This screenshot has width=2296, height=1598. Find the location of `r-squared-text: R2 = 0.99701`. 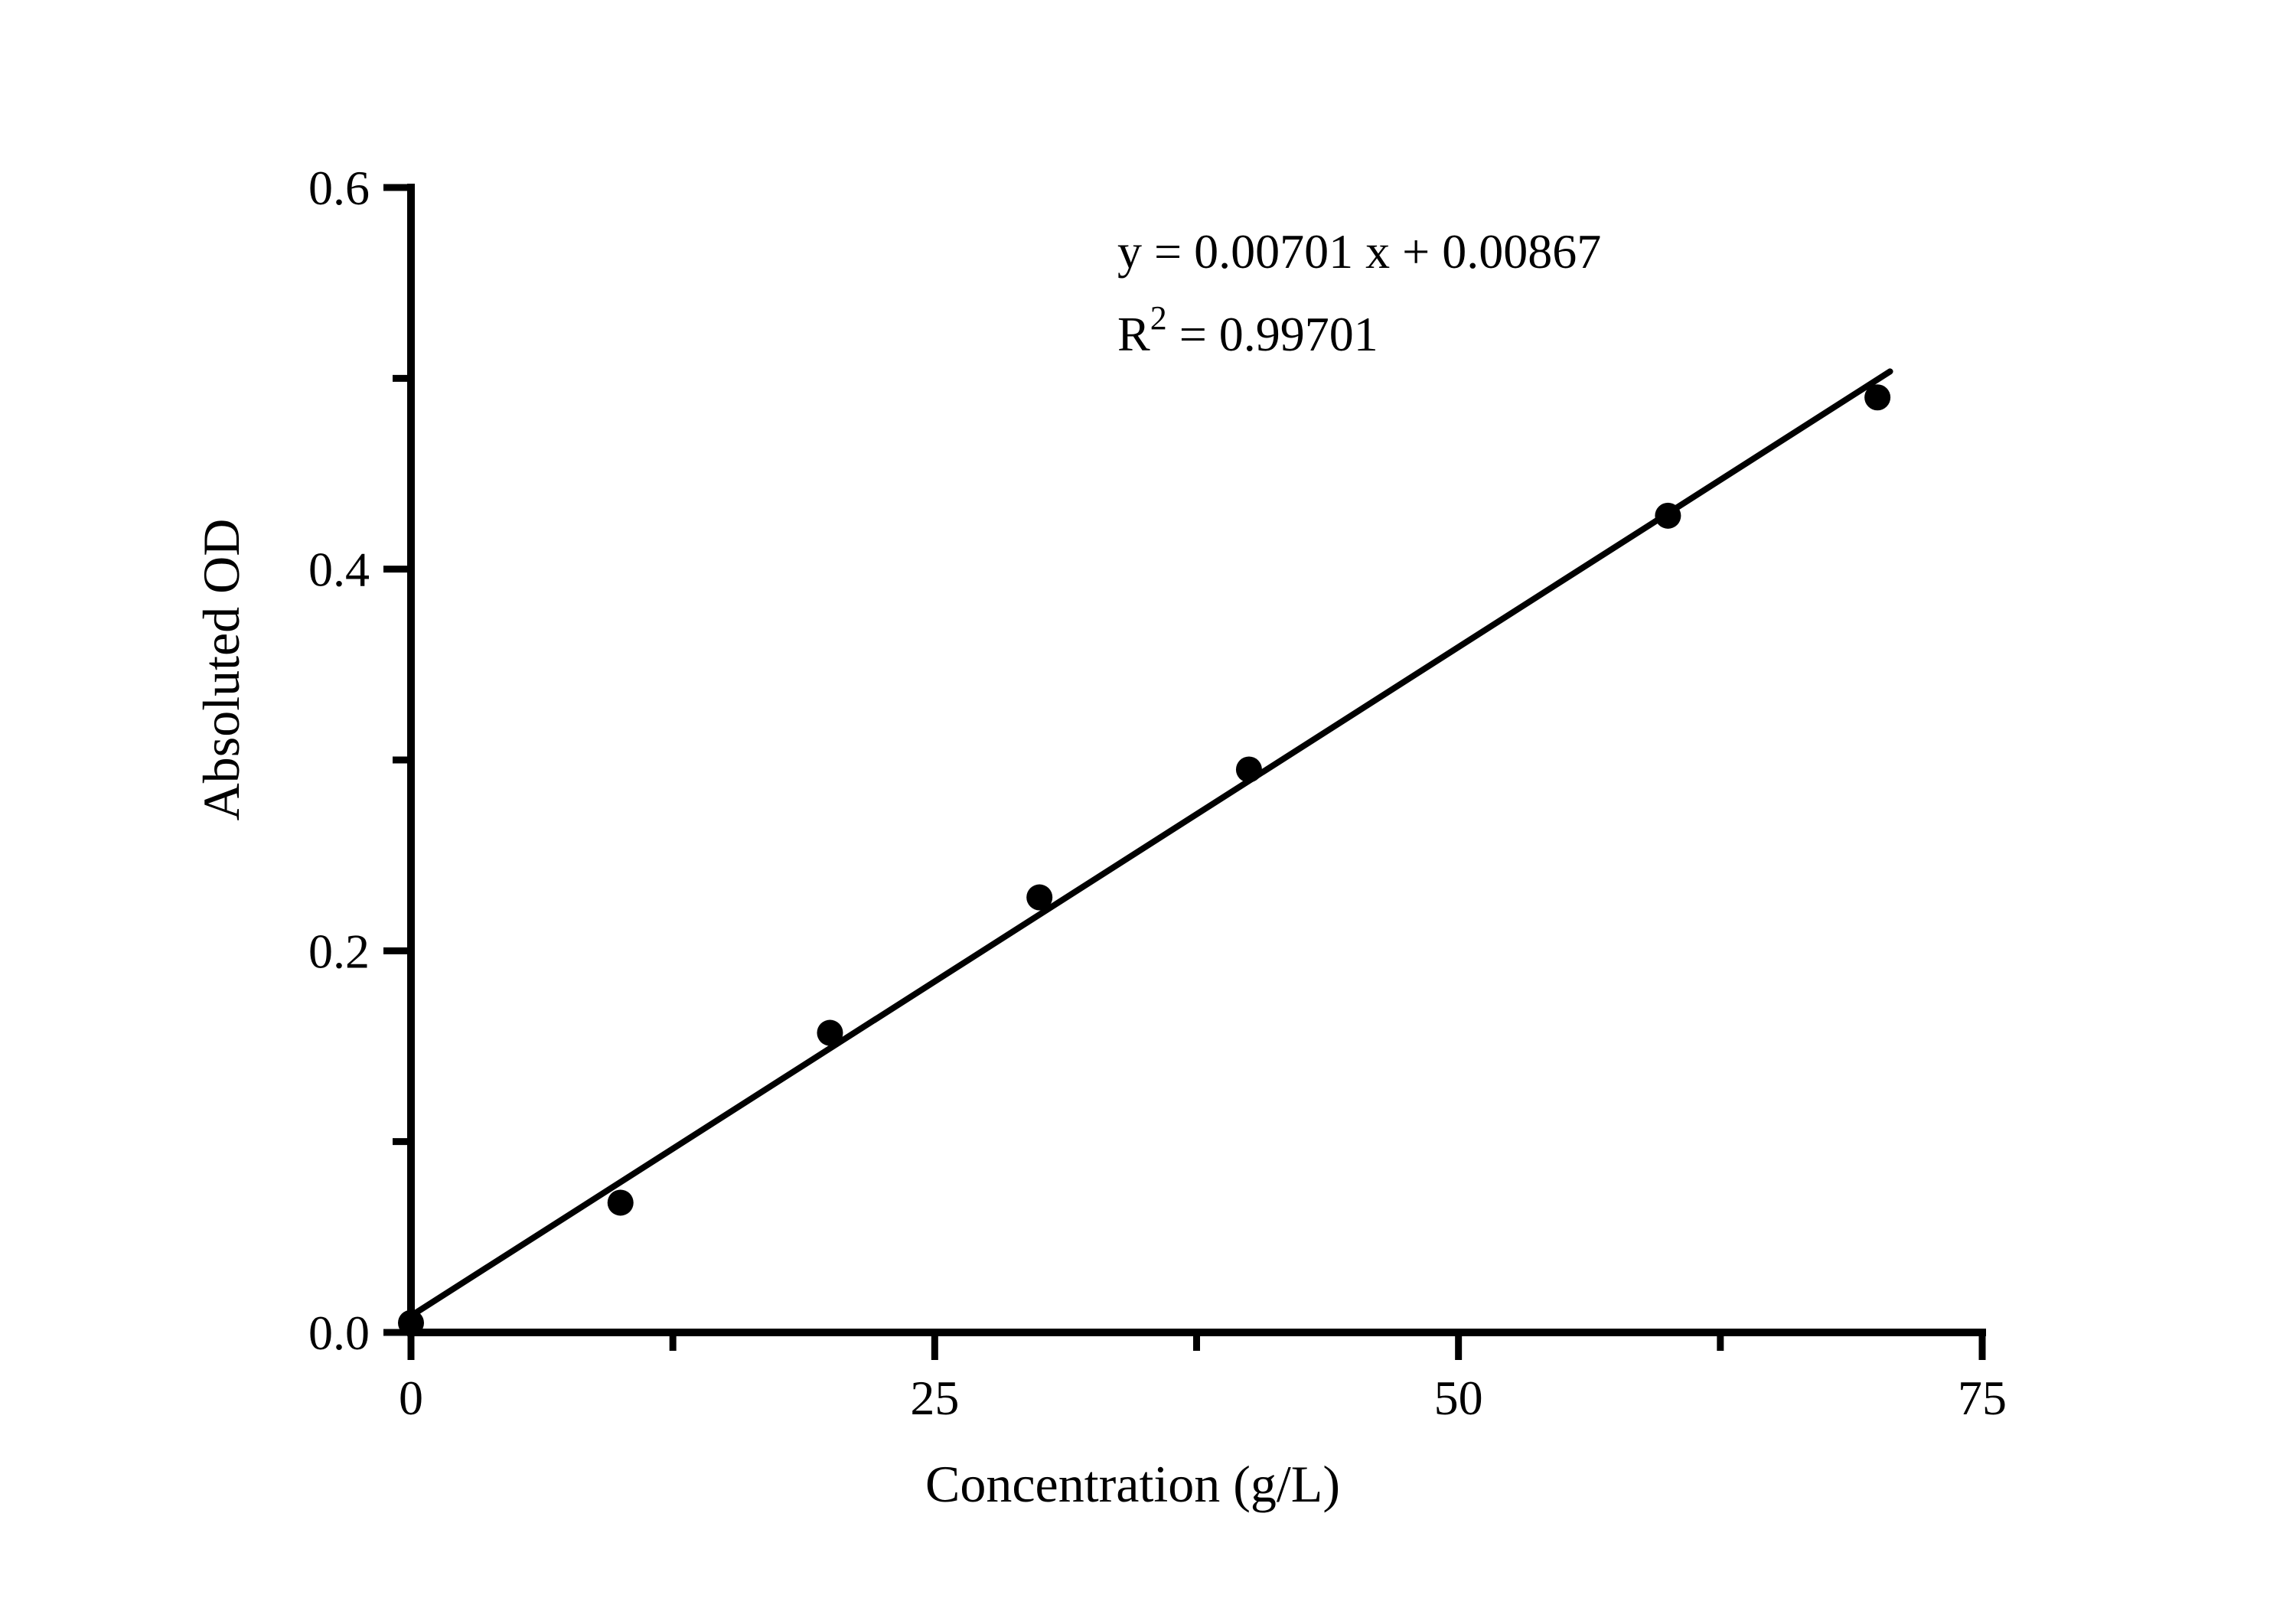

r-squared-text: R2 = 0.99701 is located at coordinates (1247, 330).